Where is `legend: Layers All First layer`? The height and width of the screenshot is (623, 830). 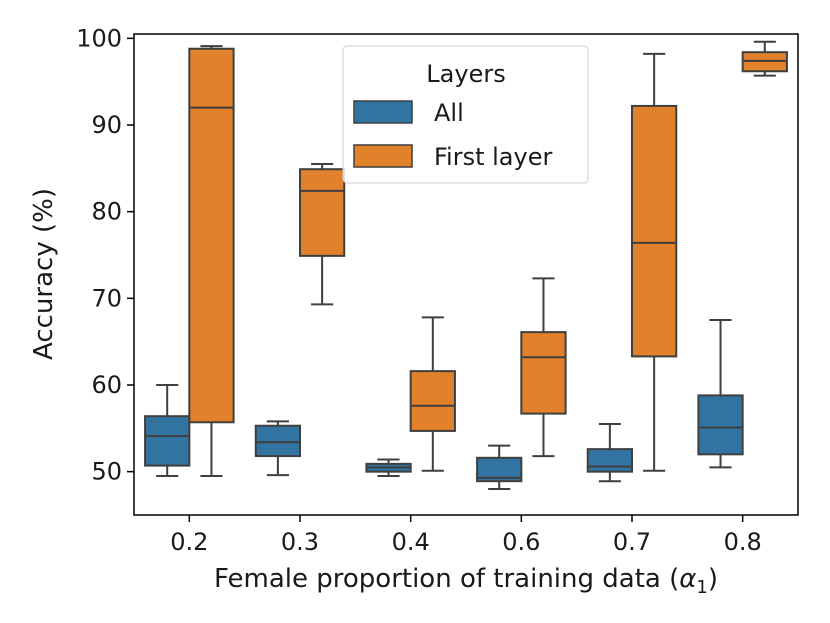 legend: Layers All First layer is located at coordinates (465, 114).